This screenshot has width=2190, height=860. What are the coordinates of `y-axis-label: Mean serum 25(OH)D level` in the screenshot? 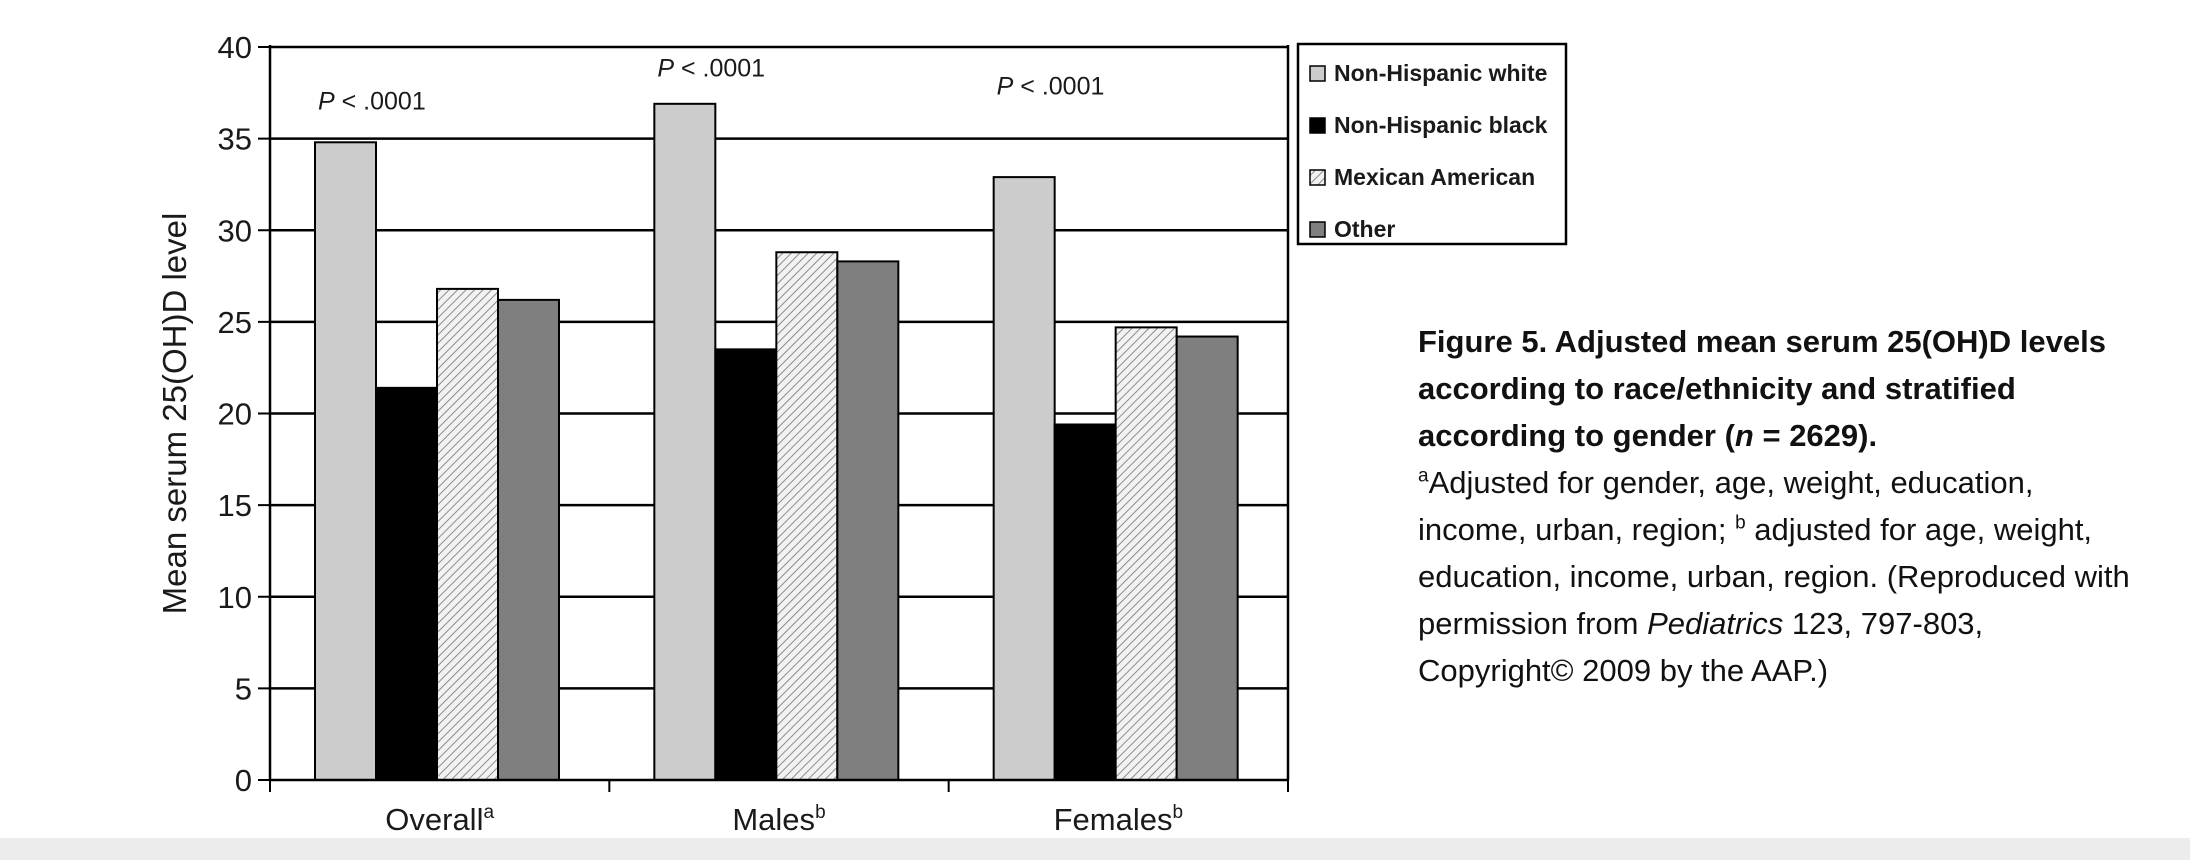 It's located at (174, 414).